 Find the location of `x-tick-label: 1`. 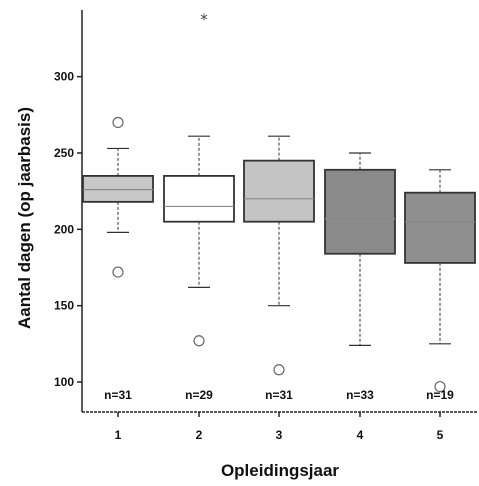

x-tick-label: 1 is located at coordinates (118, 435).